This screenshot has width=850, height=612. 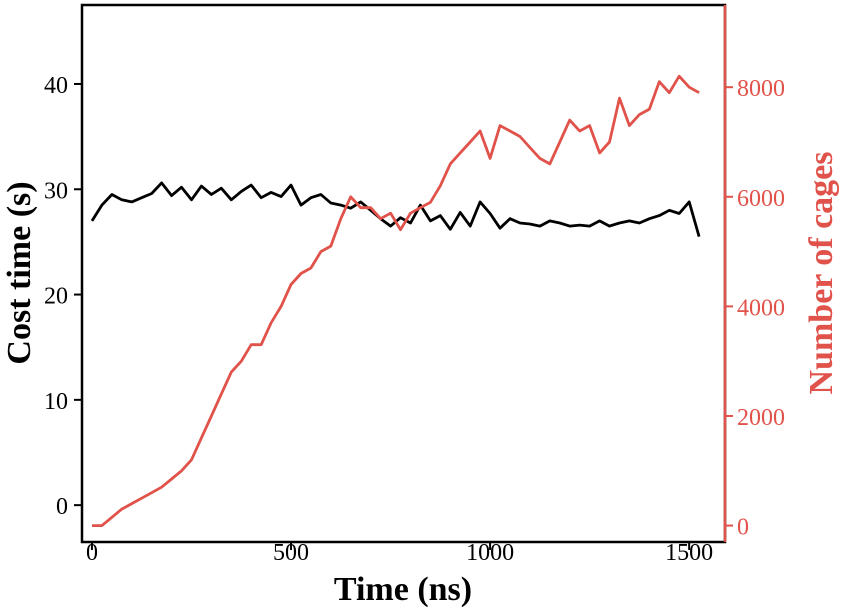 I want to click on x-tick-label: 500, so click(x=291, y=553).